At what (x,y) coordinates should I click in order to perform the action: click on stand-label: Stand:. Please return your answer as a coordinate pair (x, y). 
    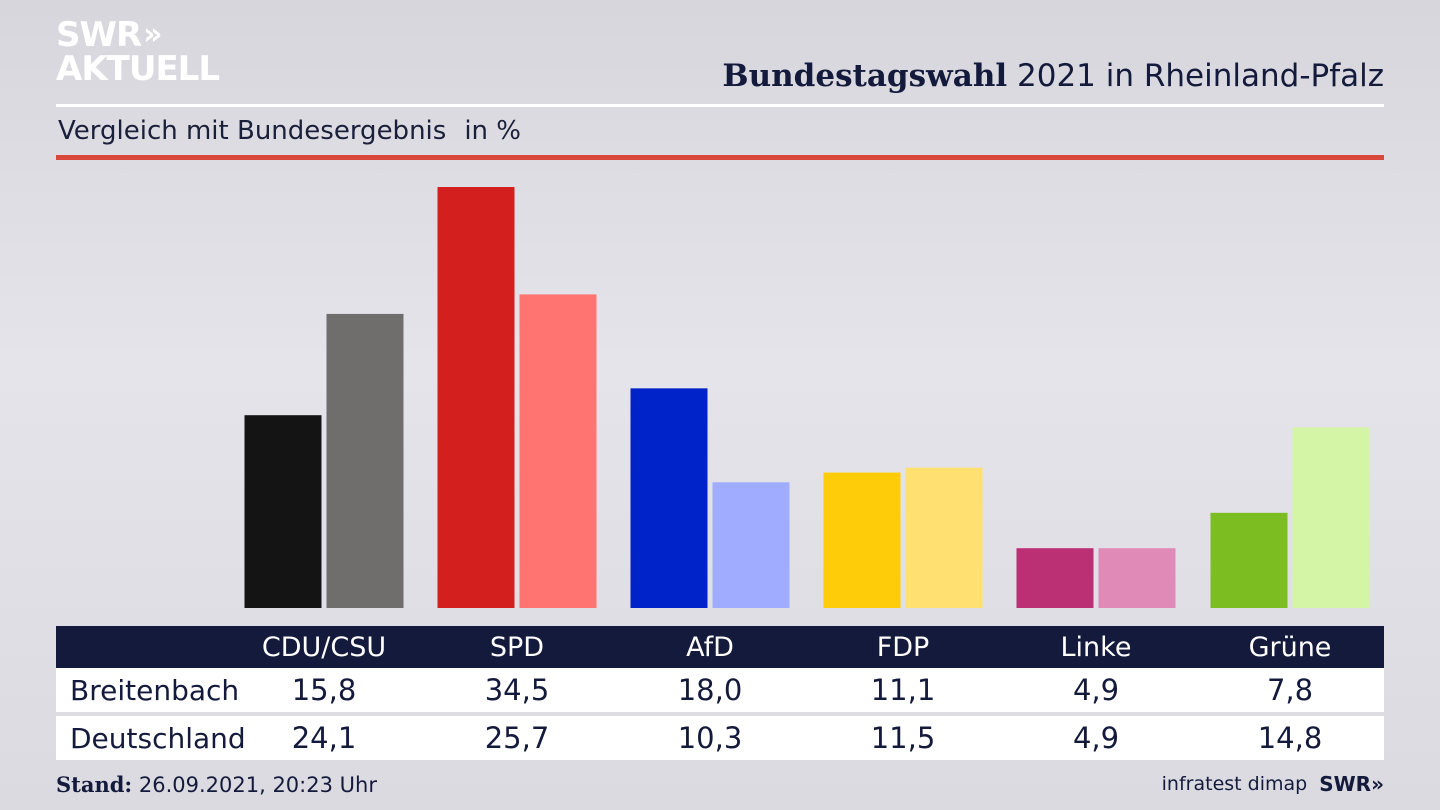
    Looking at the image, I should click on (94, 784).